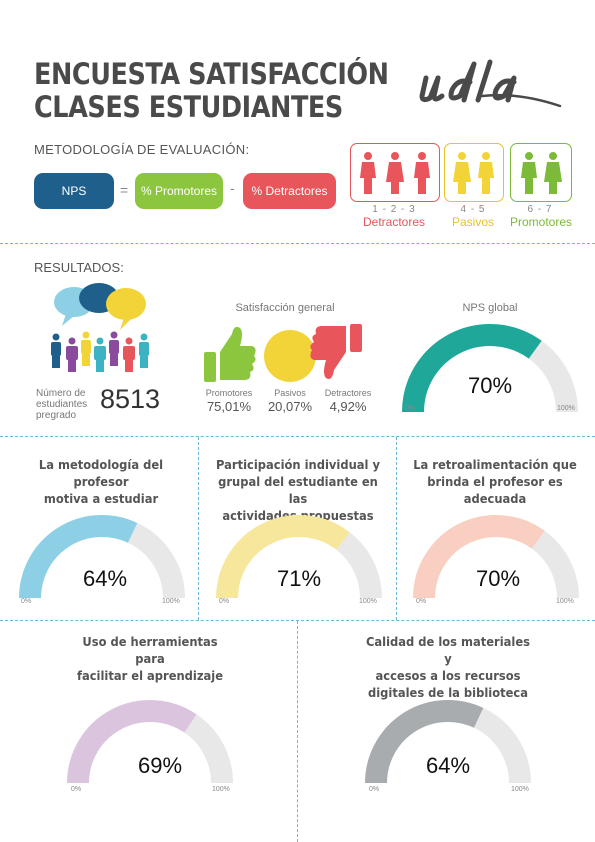 The height and width of the screenshot is (842, 595). I want to click on promoters-scale-box, so click(541, 172).